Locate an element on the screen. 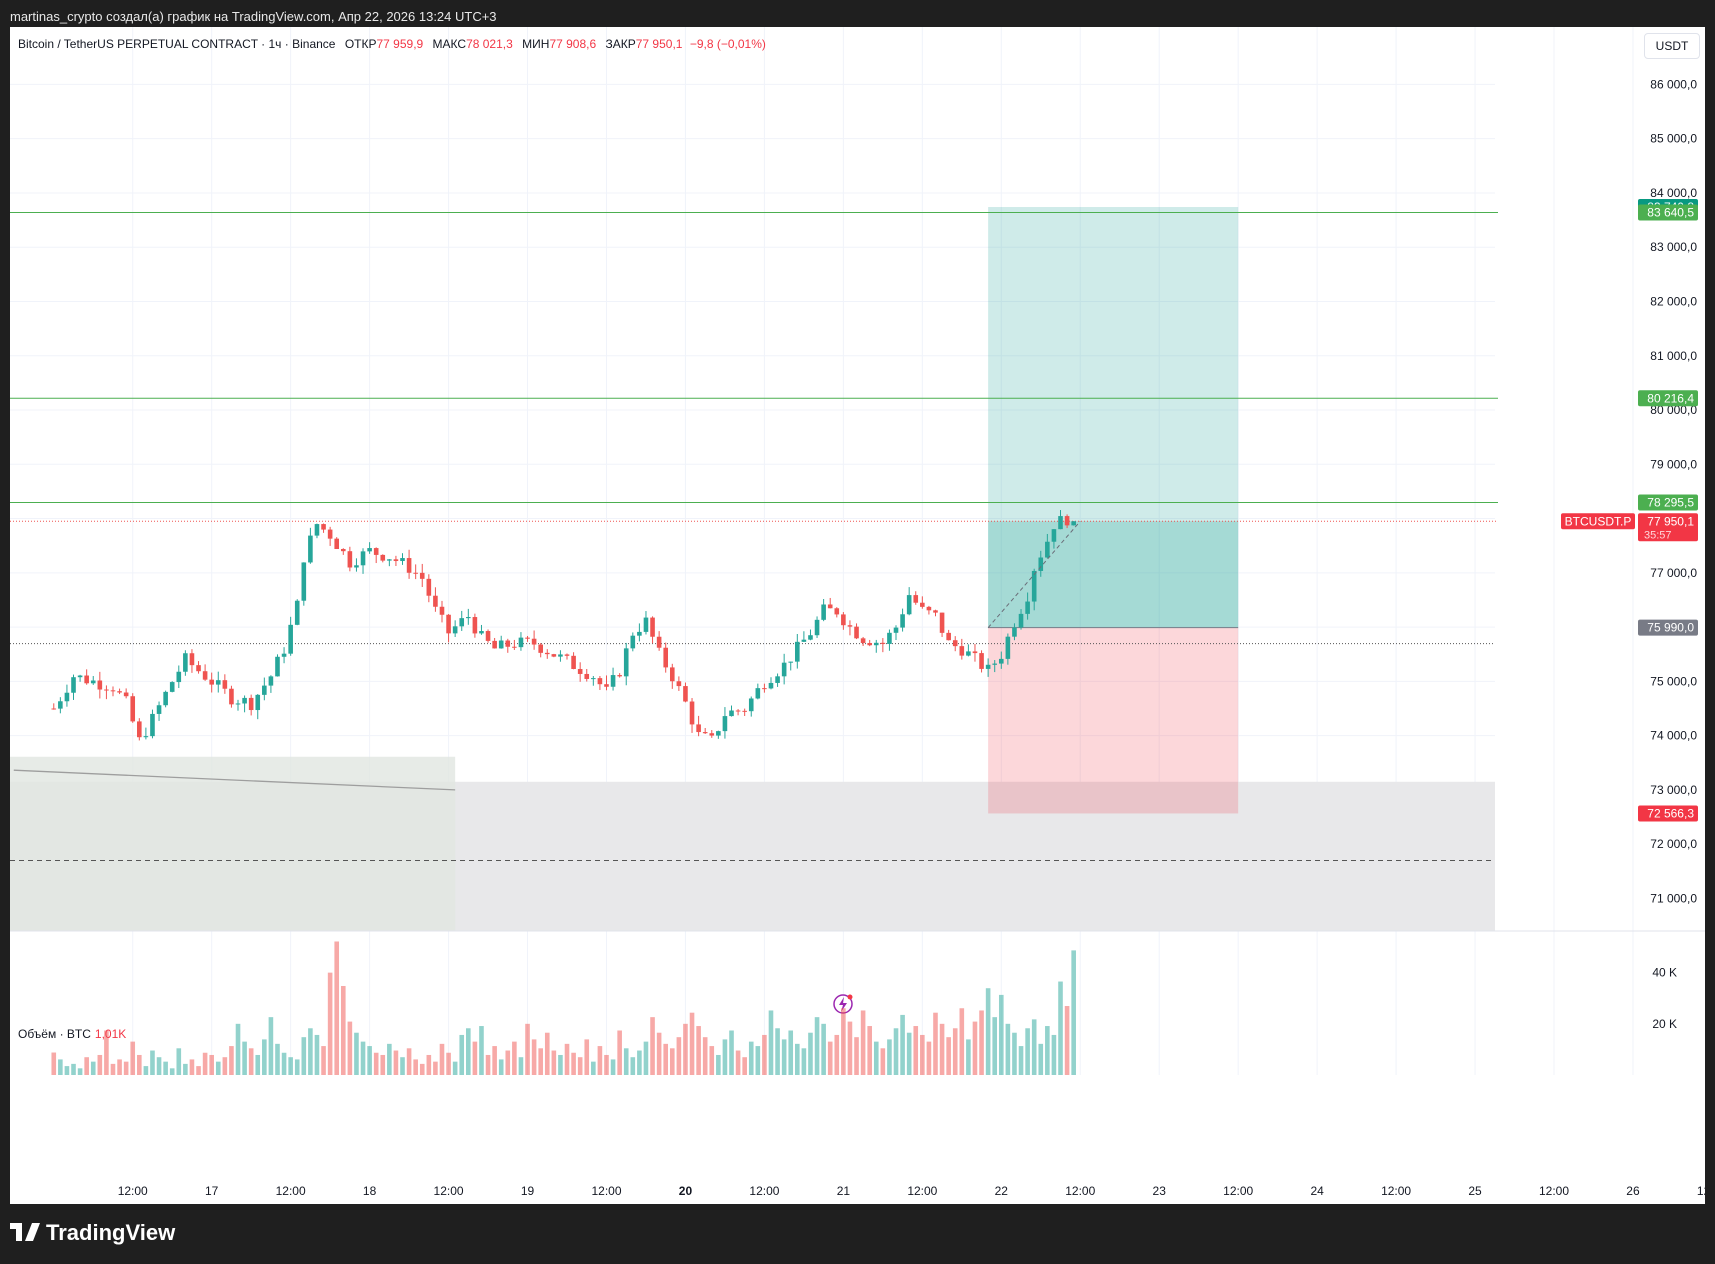 The height and width of the screenshot is (1264, 1715). currency-button: USDT is located at coordinates (1672, 46).